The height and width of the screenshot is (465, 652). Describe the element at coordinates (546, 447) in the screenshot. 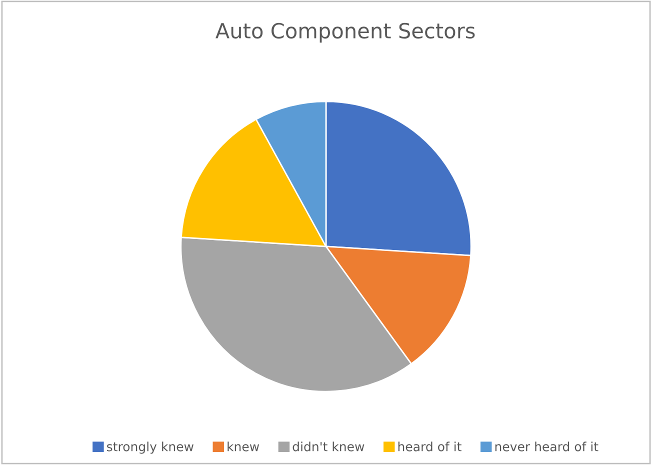

I see `legend-label: never heard of it` at that location.